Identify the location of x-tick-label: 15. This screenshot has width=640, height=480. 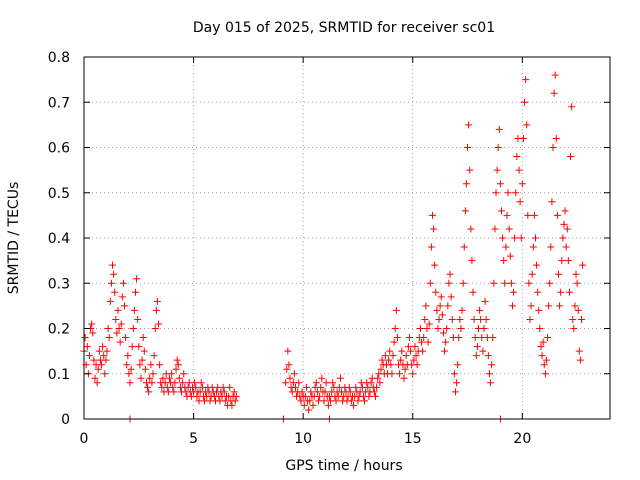
(413, 439).